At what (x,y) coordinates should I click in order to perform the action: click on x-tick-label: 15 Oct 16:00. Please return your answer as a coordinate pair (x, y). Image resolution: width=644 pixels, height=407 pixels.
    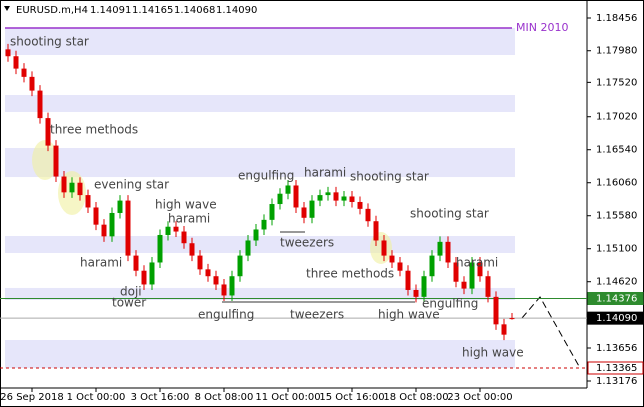
    Looking at the image, I should click on (351, 397).